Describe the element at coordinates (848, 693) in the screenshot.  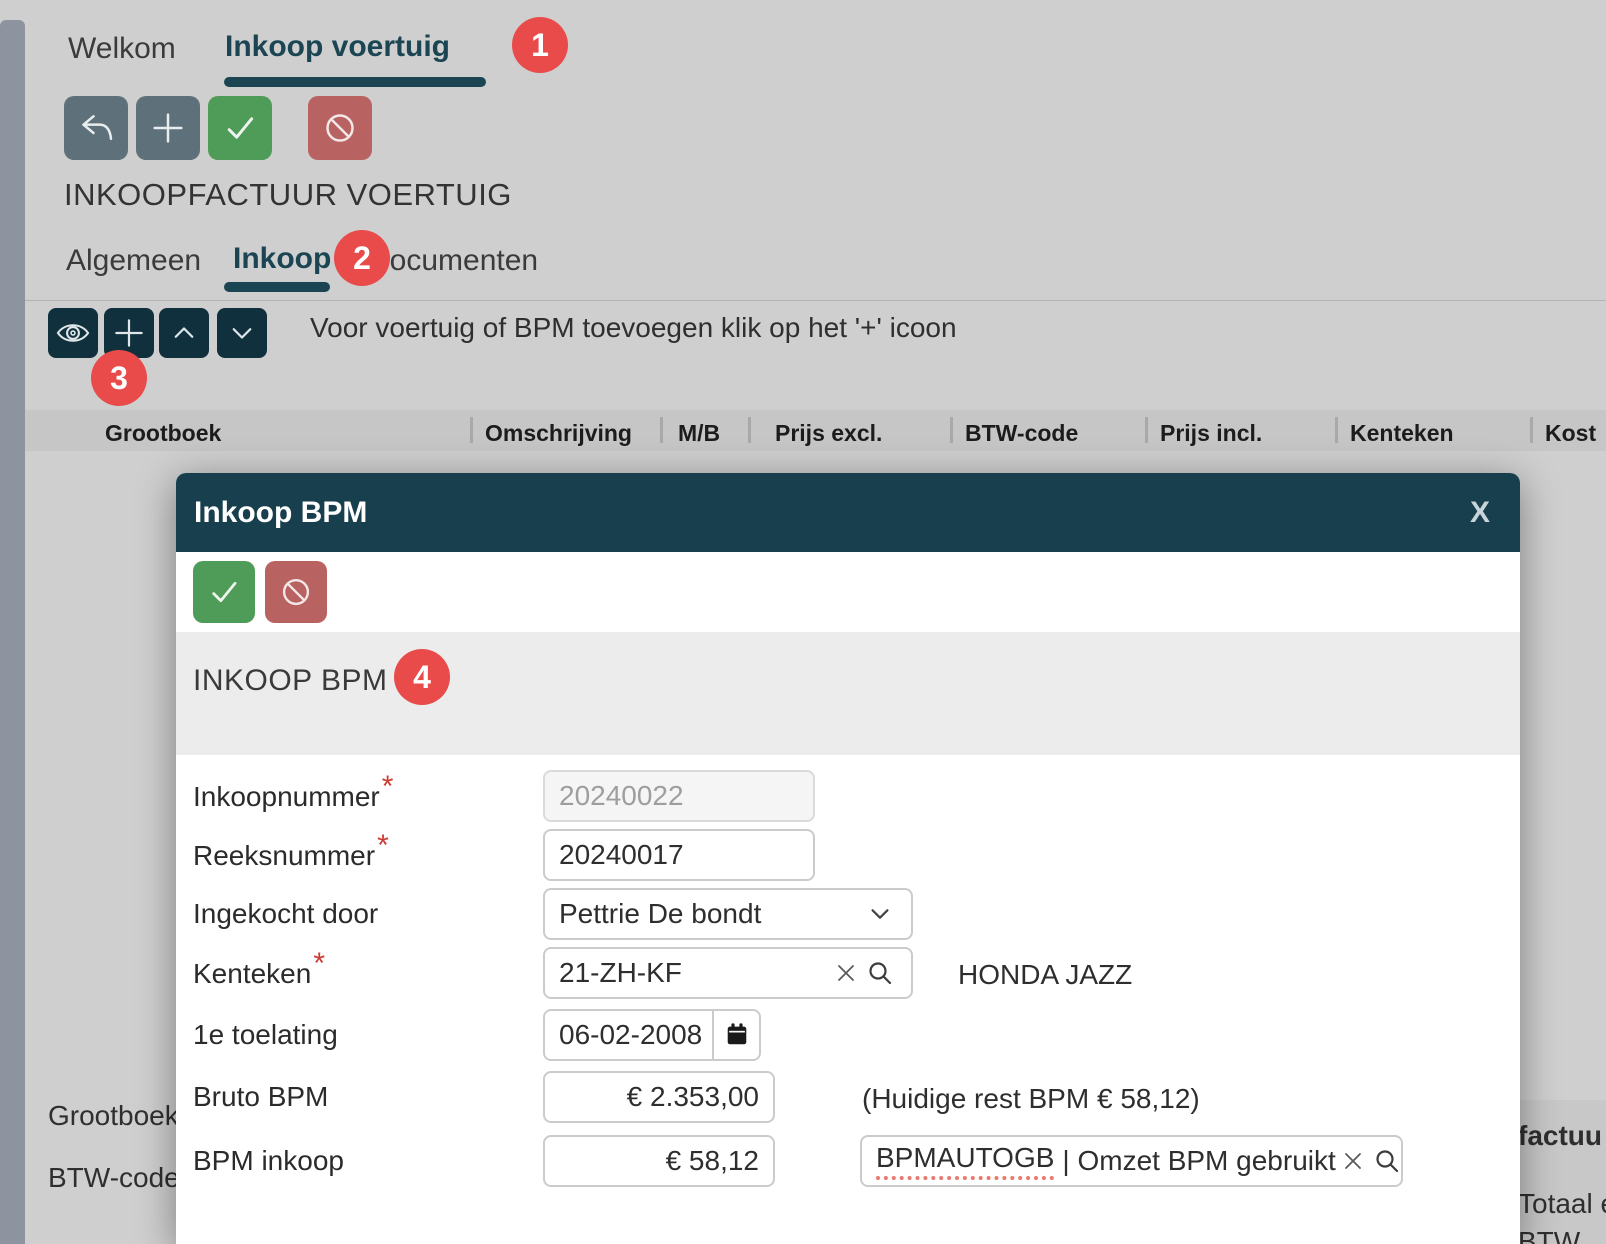
I see `dialog-section-band: INKOOP BPM` at that location.